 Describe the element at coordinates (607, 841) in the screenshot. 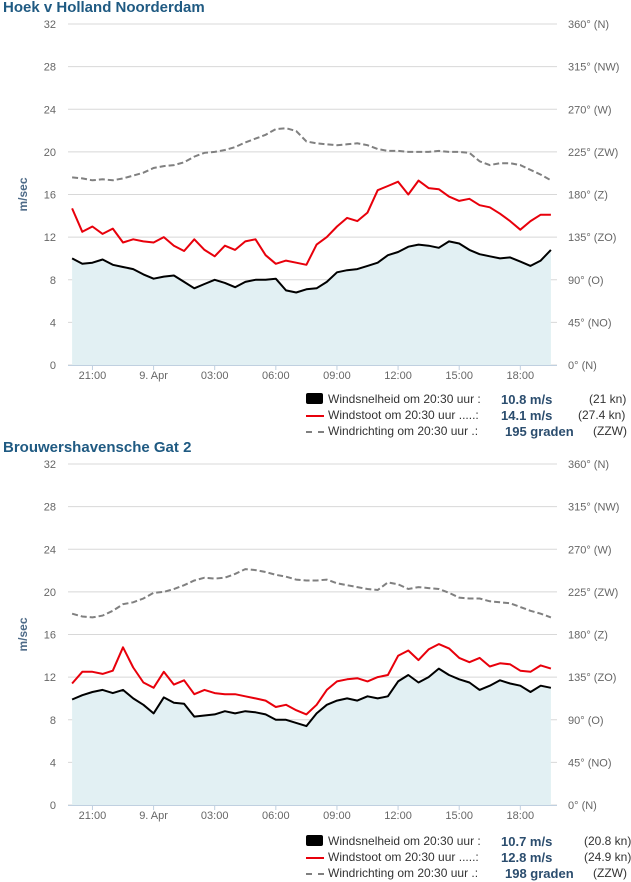

I see `legend-knots: (20.8 kn)` at that location.